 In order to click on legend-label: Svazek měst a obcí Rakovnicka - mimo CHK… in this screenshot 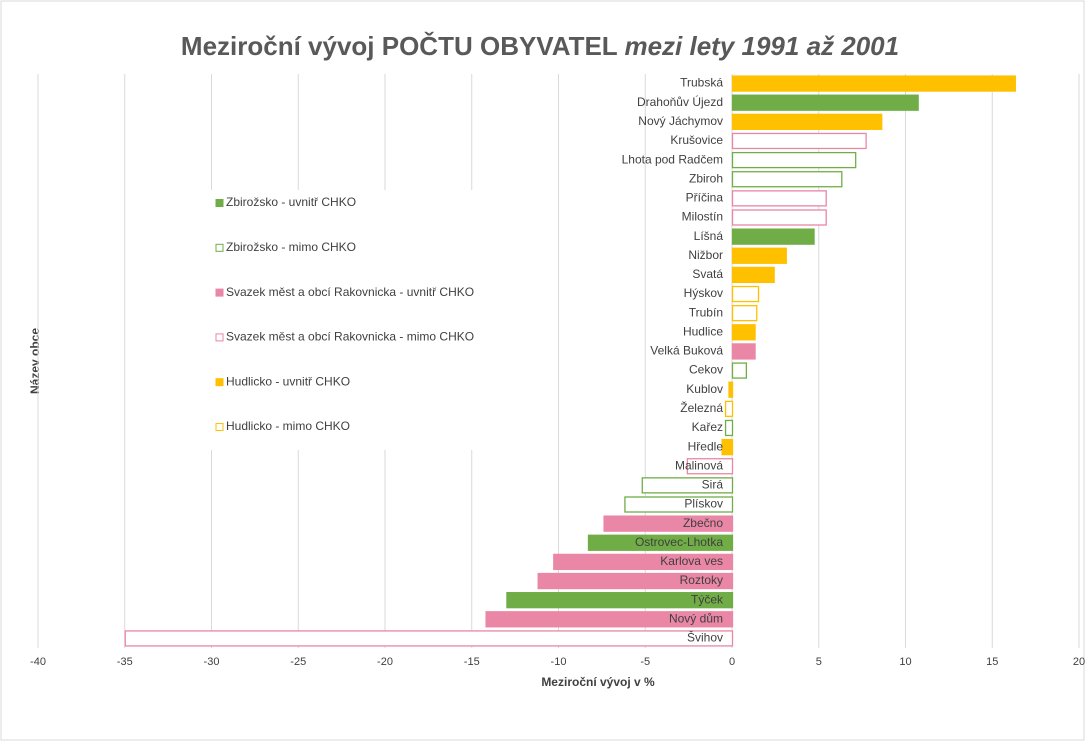, I will do `click(350, 337)`.